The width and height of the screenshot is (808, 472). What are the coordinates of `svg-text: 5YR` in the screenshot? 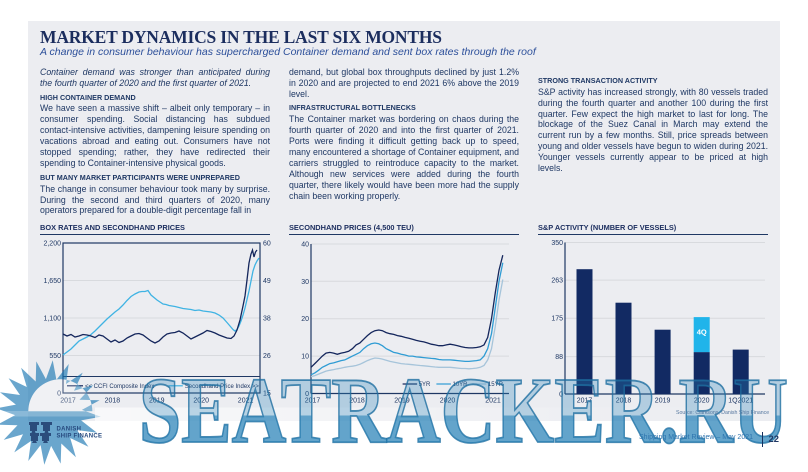 It's located at (425, 385).